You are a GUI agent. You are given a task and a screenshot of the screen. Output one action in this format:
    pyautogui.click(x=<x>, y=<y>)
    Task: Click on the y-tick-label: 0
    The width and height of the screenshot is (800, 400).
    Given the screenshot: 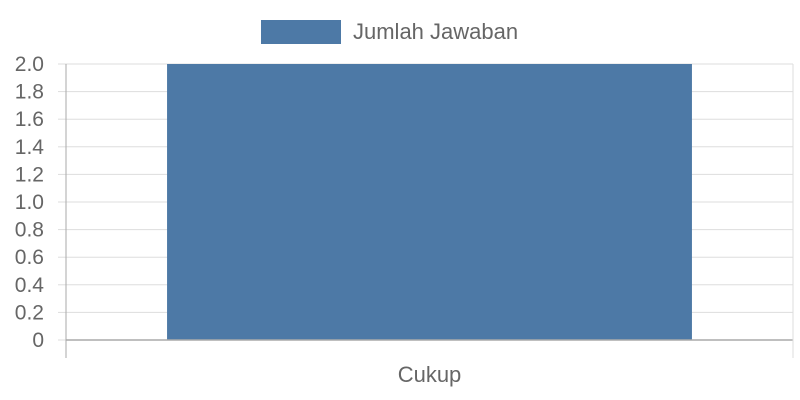 What is the action you would take?
    pyautogui.click(x=38, y=340)
    